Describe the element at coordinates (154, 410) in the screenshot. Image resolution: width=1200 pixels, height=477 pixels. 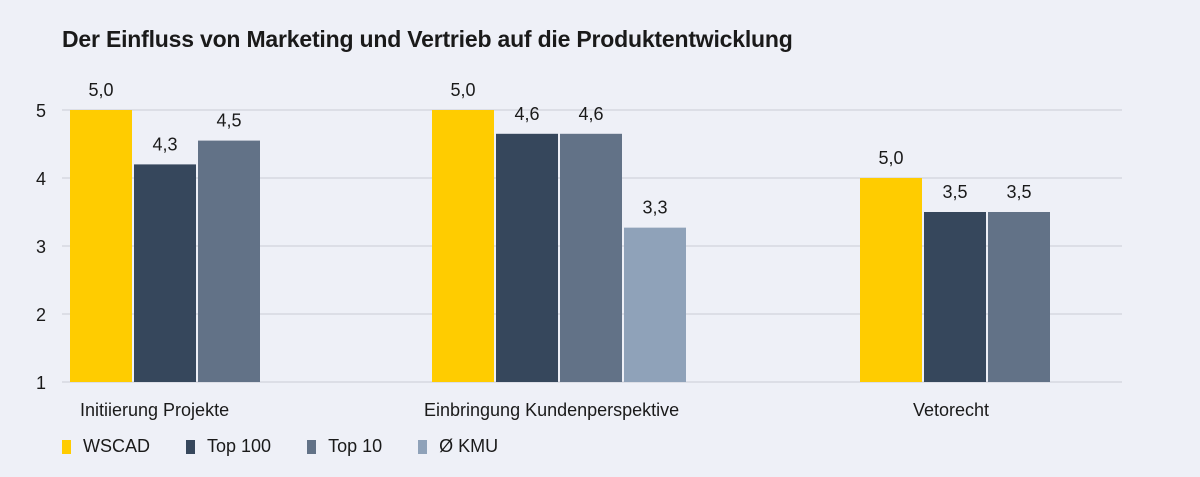
I see `category-label: Initiierung Projekte` at that location.